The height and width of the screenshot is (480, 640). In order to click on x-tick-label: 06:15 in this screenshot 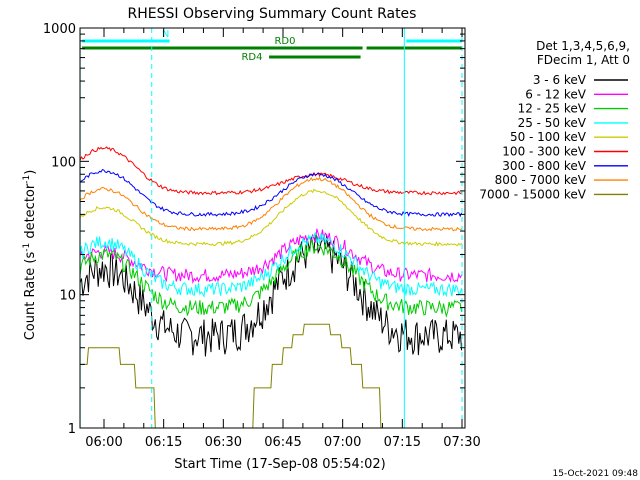, I will do `click(163, 442)`.